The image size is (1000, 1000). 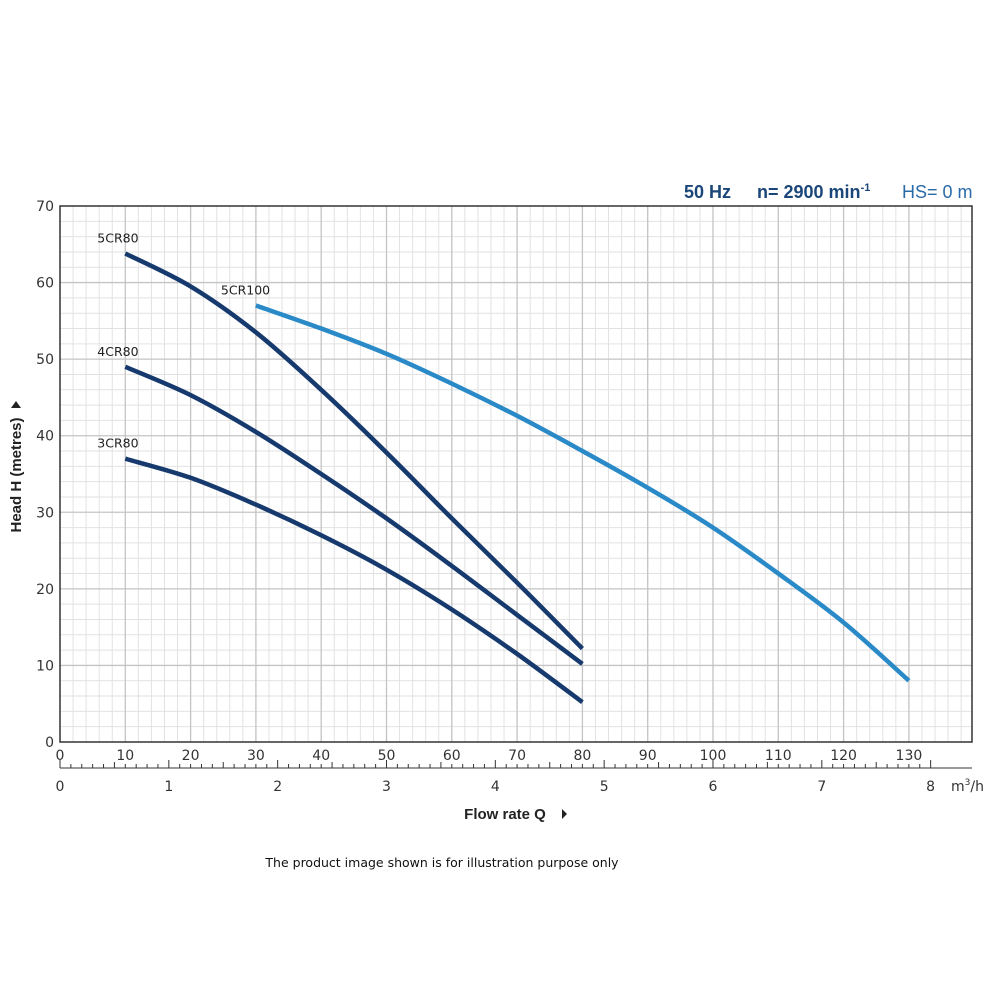 What do you see at coordinates (49, 743) in the screenshot?
I see `y-tick-label: 0` at bounding box center [49, 743].